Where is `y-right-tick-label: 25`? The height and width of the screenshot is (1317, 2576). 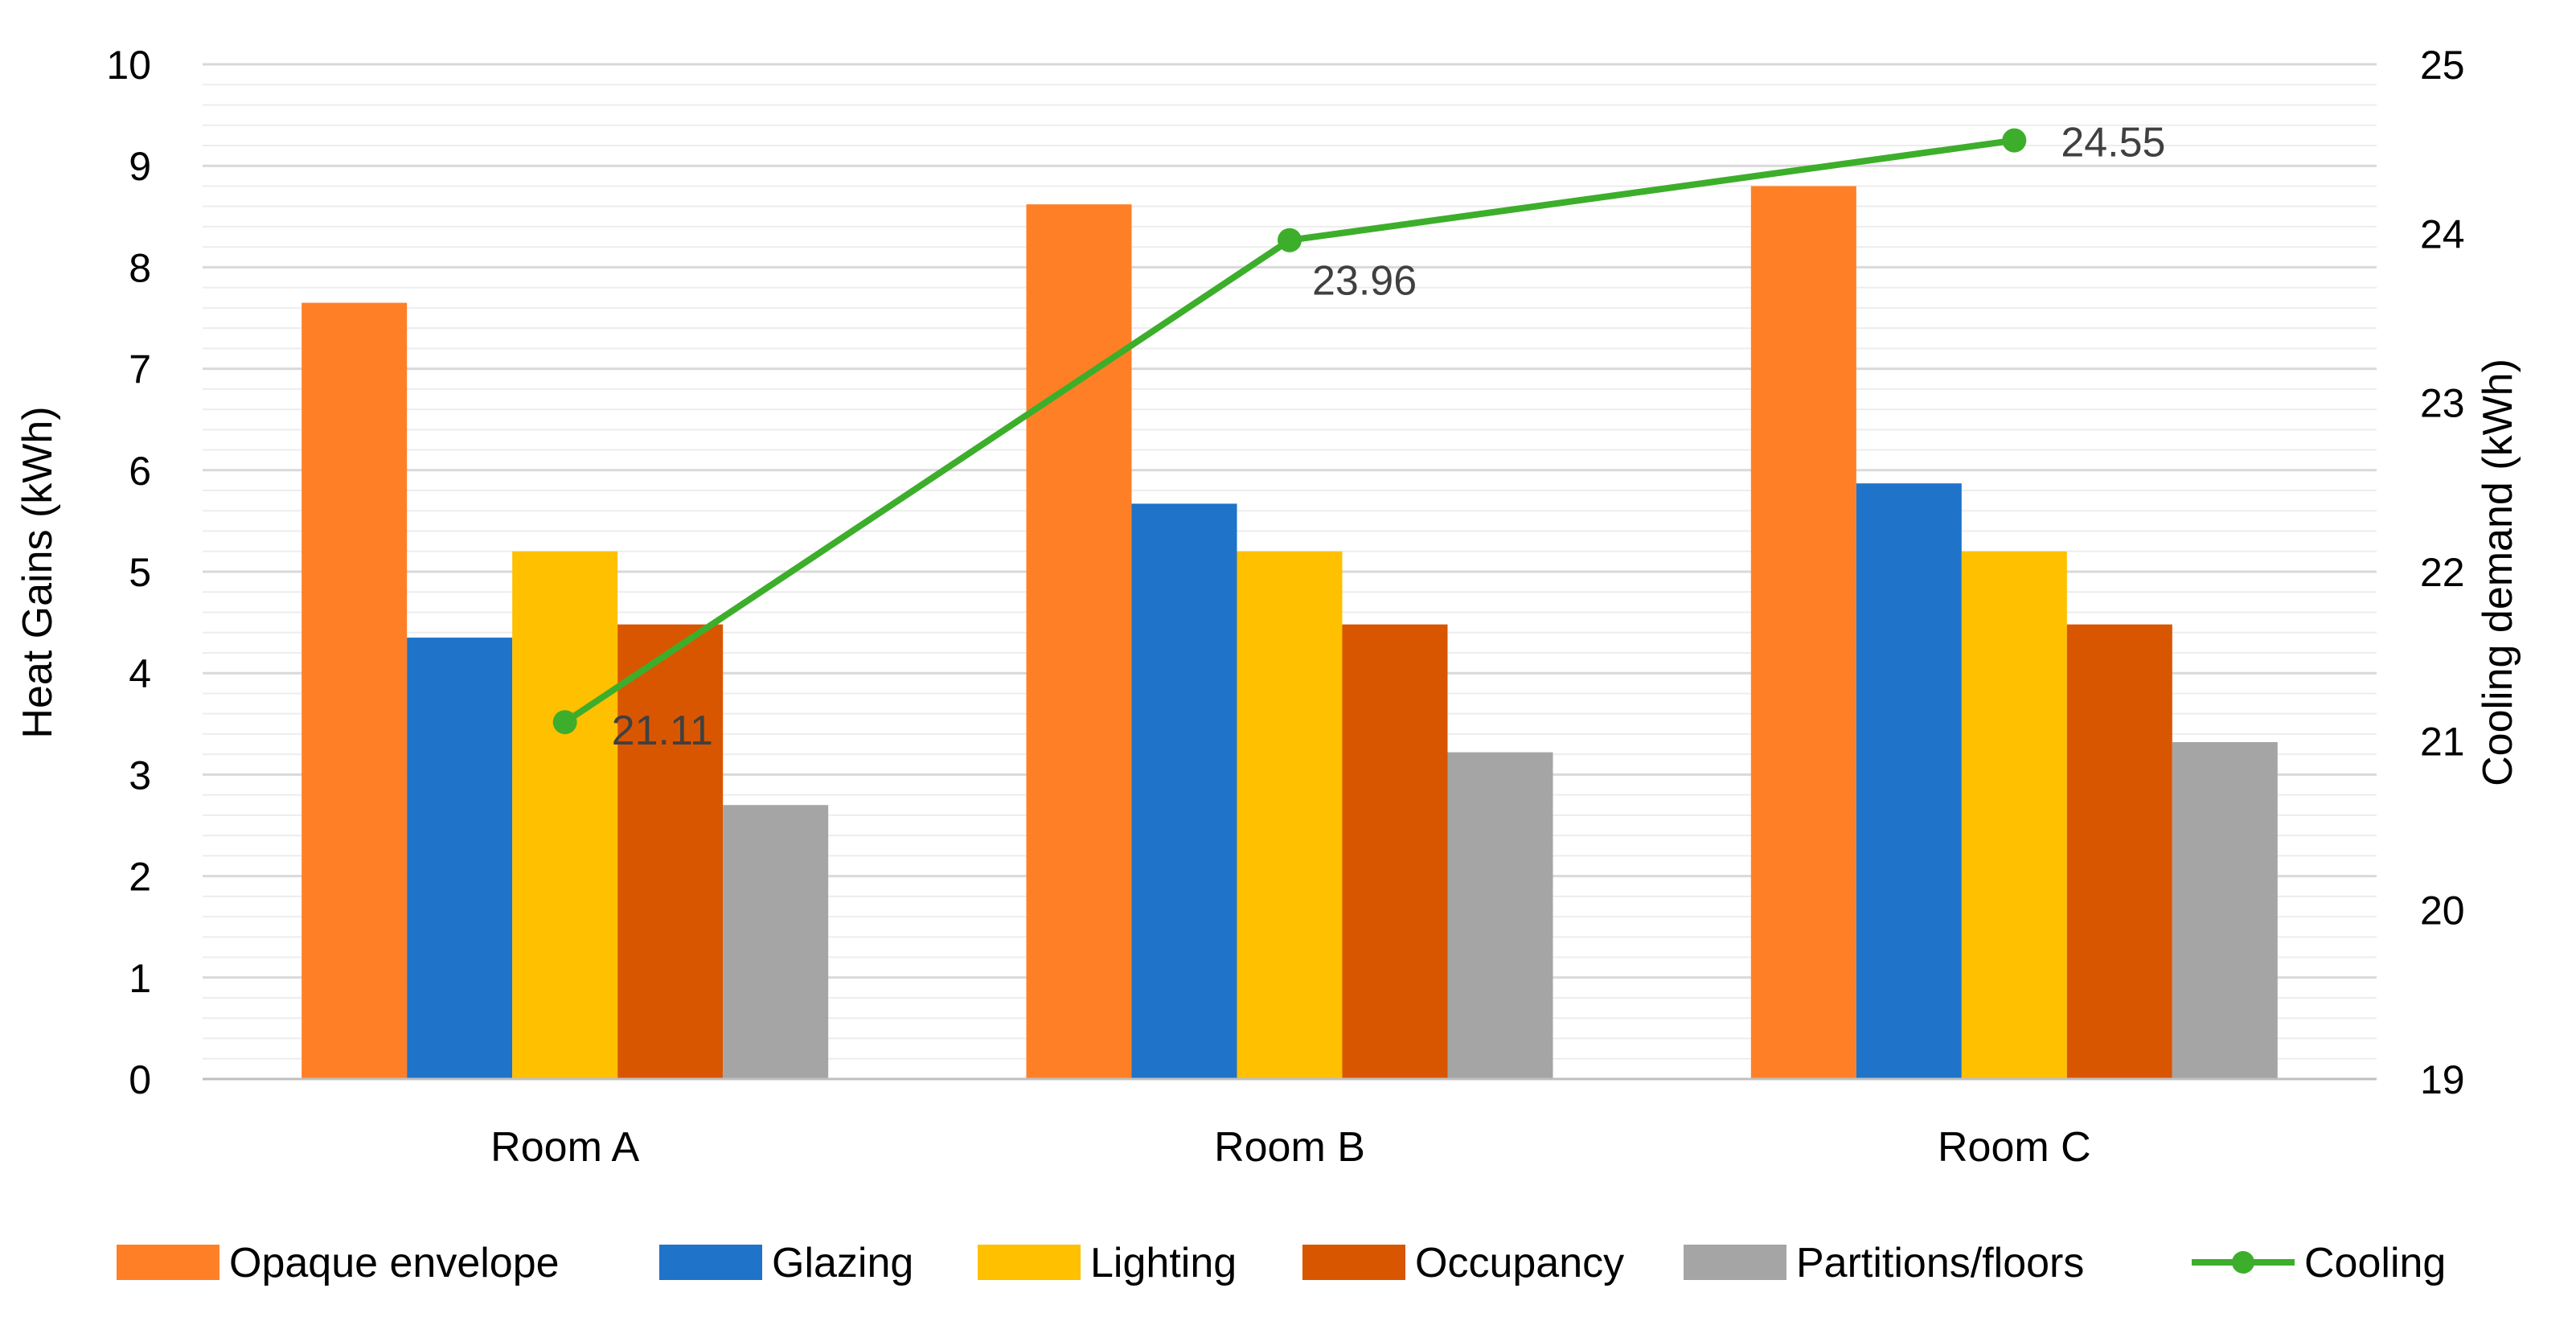 y-right-tick-label: 25 is located at coordinates (2442, 65).